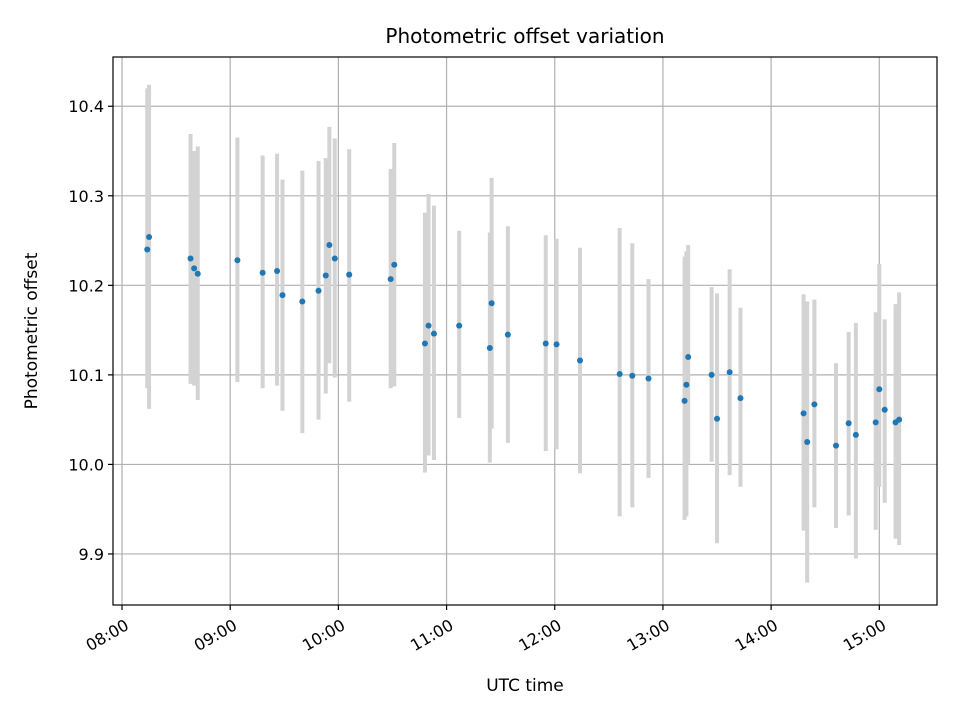 Image resolution: width=960 pixels, height=720 pixels. What do you see at coordinates (91, 554) in the screenshot?
I see `y-tick-label: 9.9` at bounding box center [91, 554].